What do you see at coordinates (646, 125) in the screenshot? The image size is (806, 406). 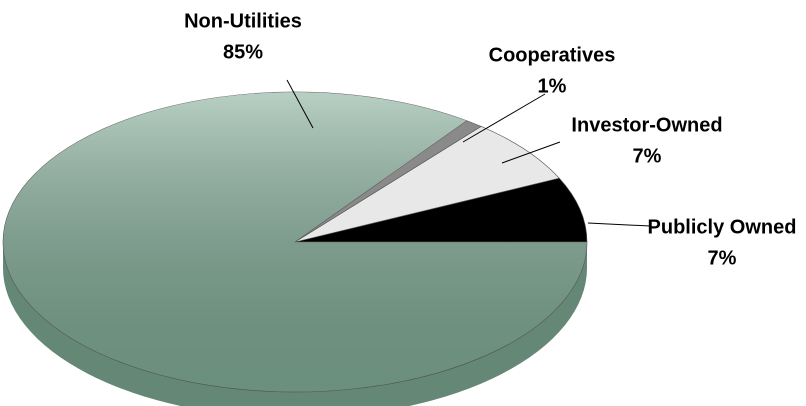 I see `slice-label: Investor-Owned` at bounding box center [646, 125].